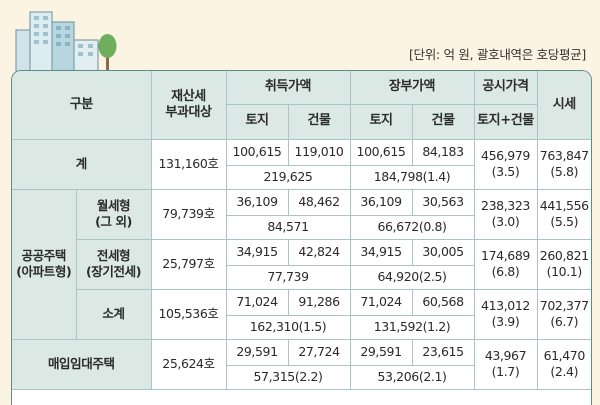 The image size is (600, 405). Describe the element at coordinates (257, 152) in the screenshot. I see `total-acq-land: 100,615` at that location.